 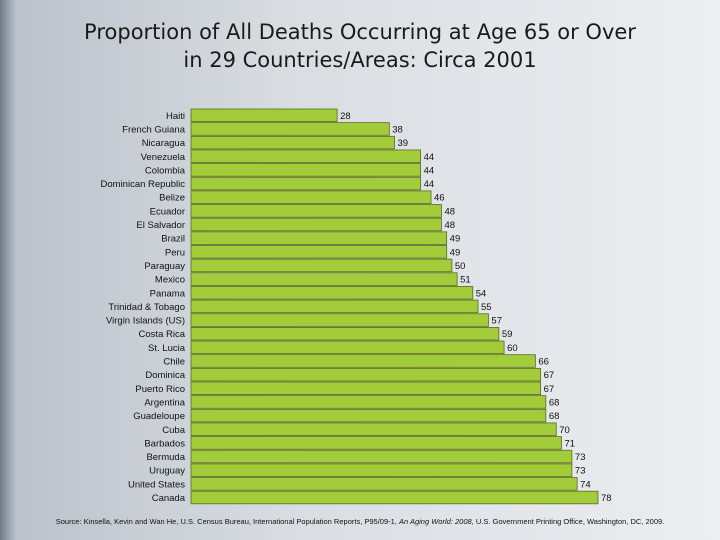 I want to click on value-label-peru: 49, so click(x=455, y=252).